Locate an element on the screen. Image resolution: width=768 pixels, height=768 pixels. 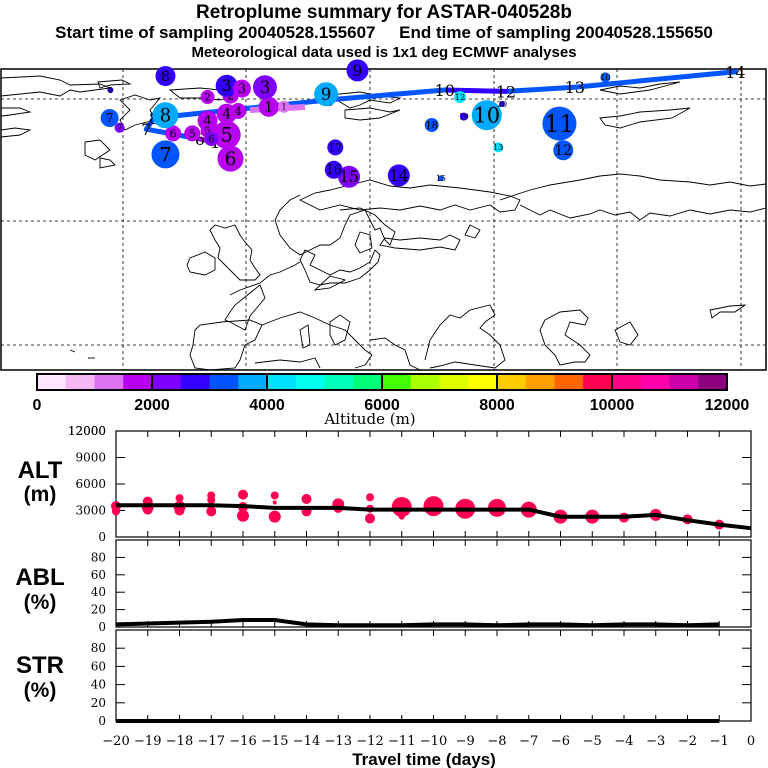
cluster-label: 11 is located at coordinates (559, 124).